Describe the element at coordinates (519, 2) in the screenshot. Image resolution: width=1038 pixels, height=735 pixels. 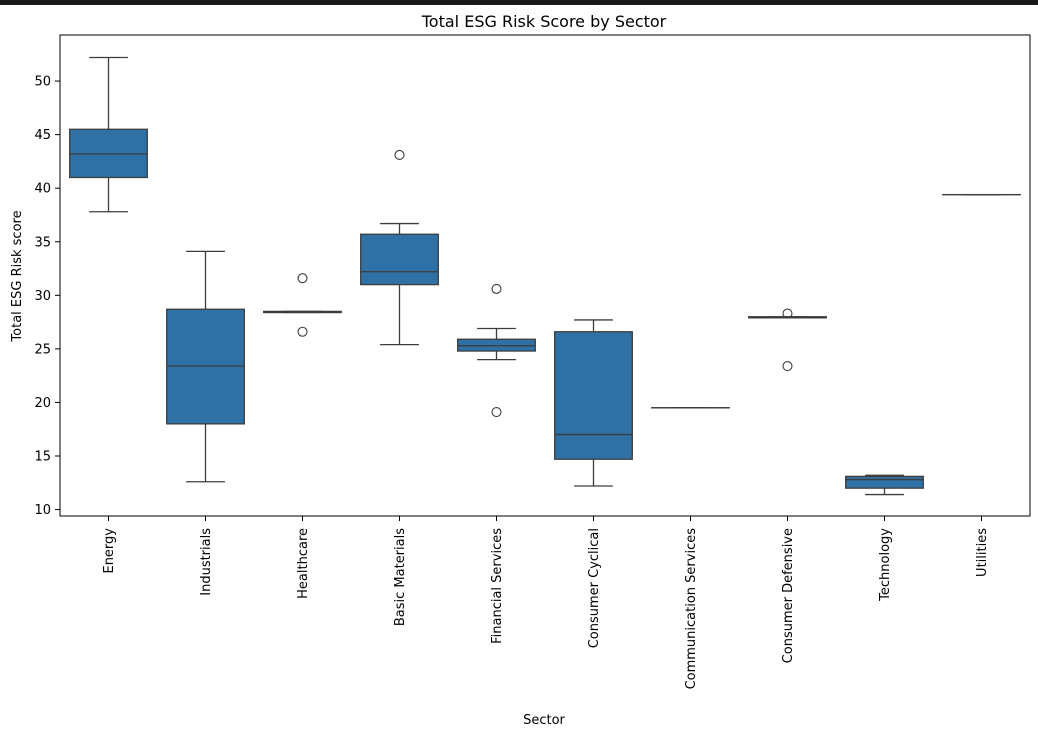
I see `window-top-bar` at that location.